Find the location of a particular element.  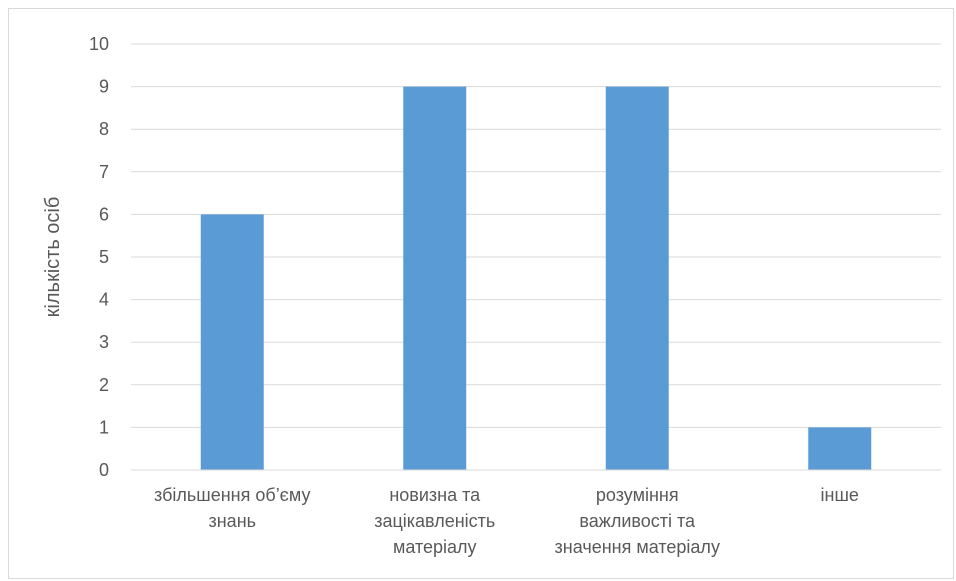

y-tick-label: 10 is located at coordinates (99, 44).